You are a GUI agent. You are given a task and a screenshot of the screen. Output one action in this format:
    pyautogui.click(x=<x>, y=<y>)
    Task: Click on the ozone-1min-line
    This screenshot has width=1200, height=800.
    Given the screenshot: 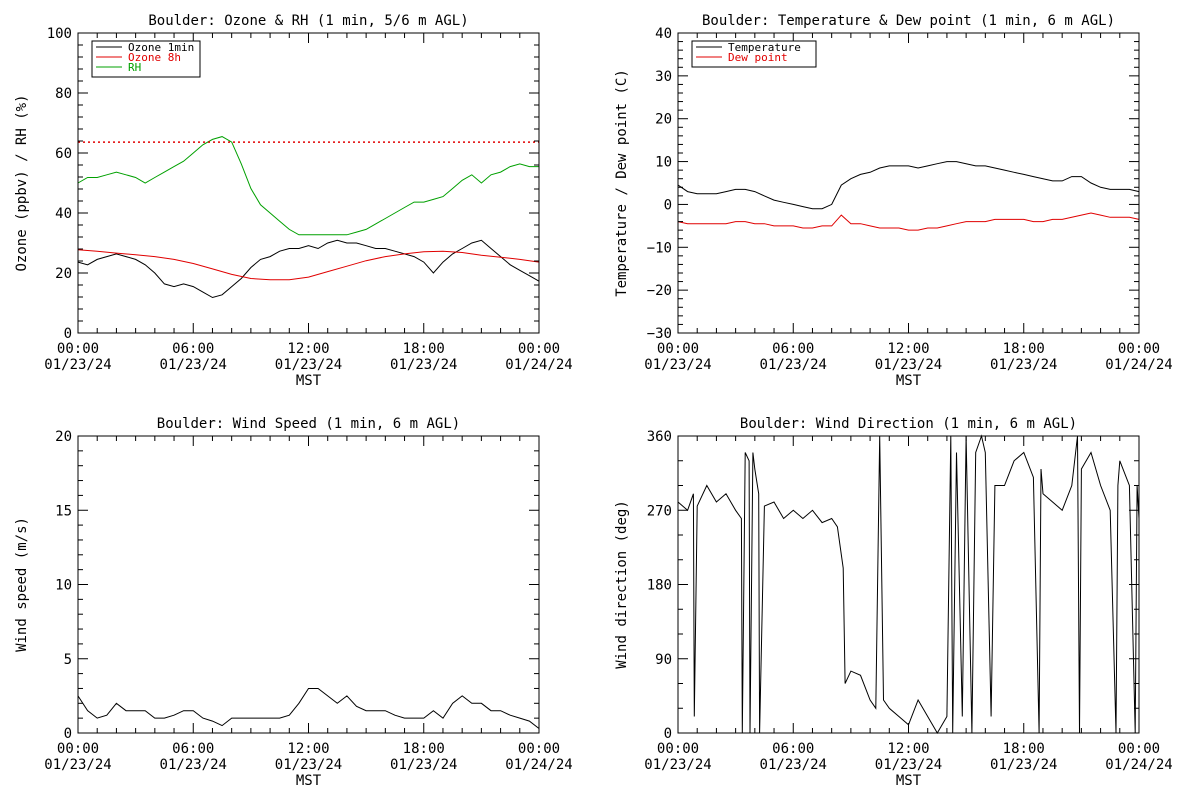 What is the action you would take?
    pyautogui.click(x=308, y=269)
    